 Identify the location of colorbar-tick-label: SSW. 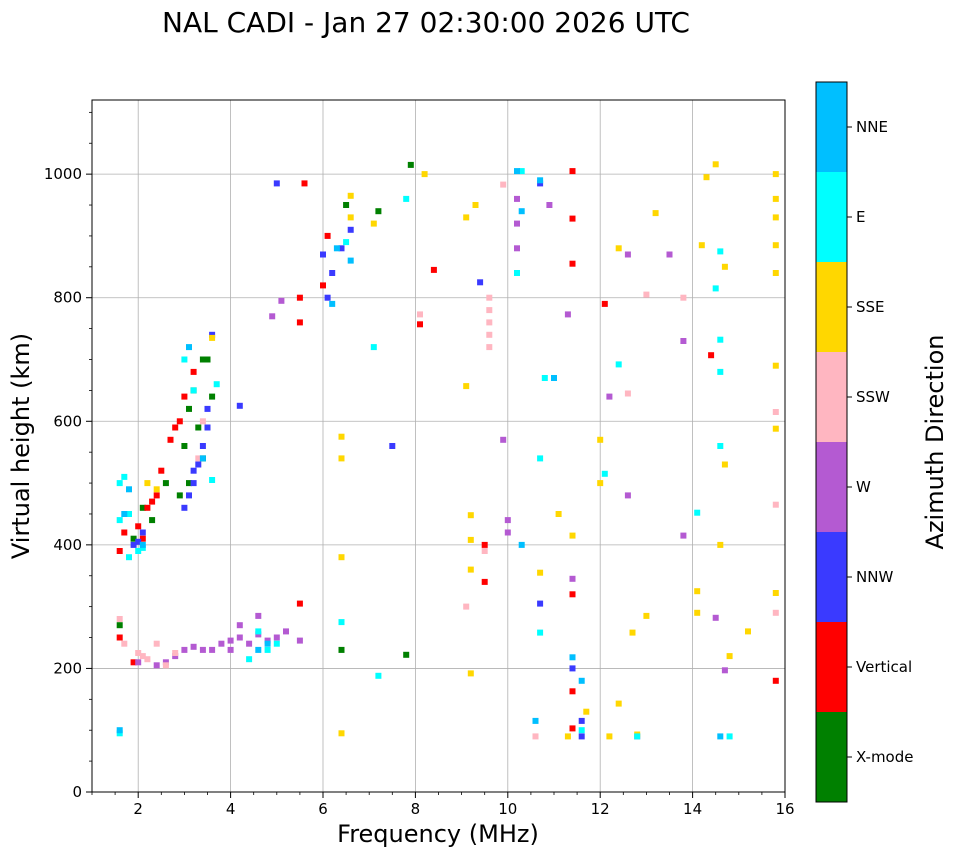
(873, 397).